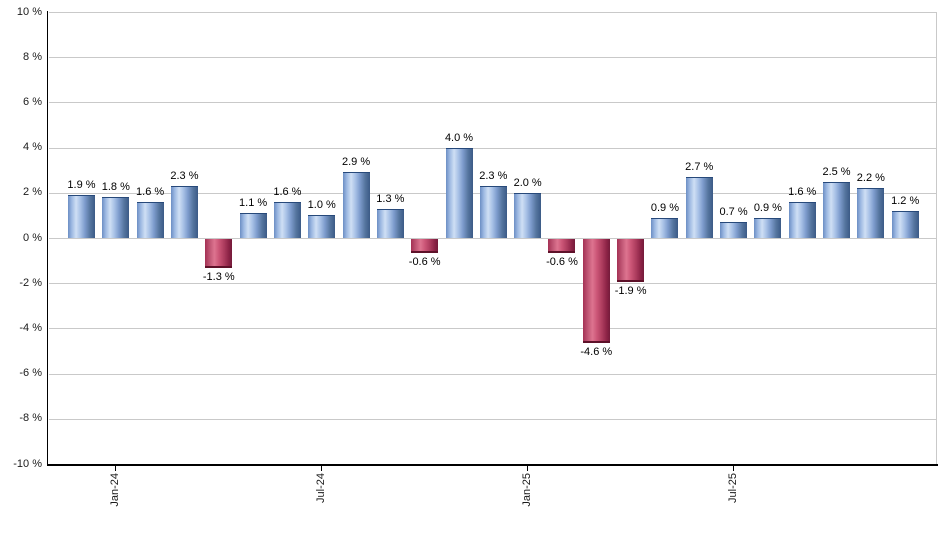  I want to click on x-axis-line, so click(492, 465).